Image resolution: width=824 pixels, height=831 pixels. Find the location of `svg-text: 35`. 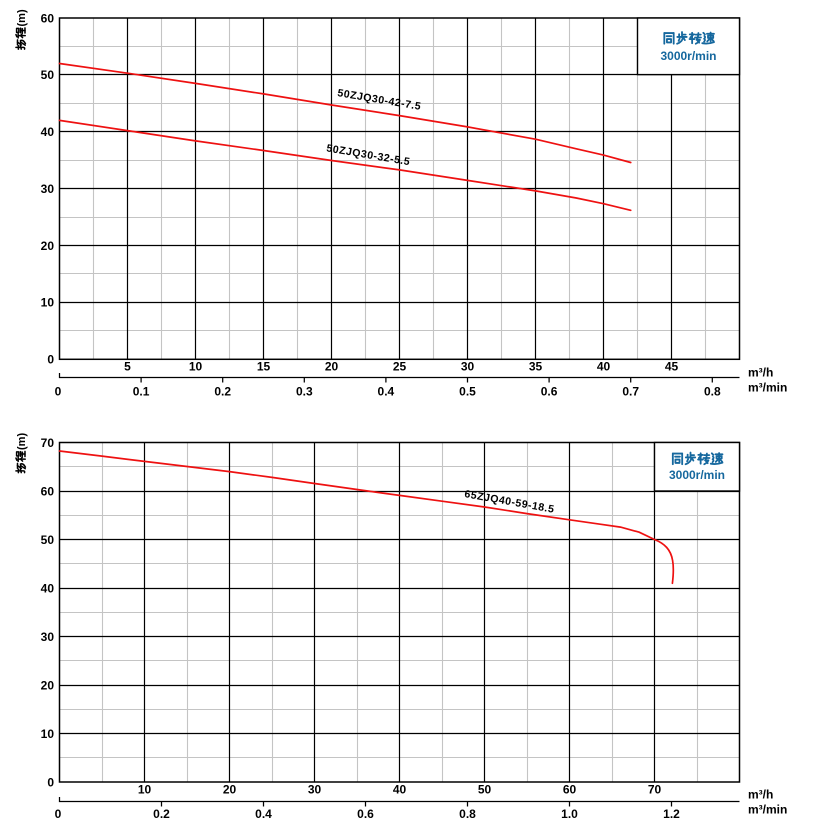

svg-text: 35 is located at coordinates (536, 366).